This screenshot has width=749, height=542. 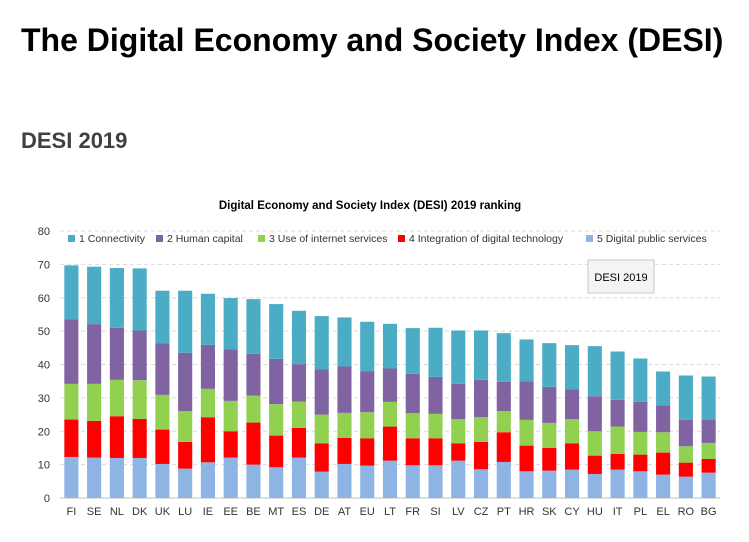 What do you see at coordinates (328, 239) in the screenshot?
I see `legend-label: 3 Use of internet services` at bounding box center [328, 239].